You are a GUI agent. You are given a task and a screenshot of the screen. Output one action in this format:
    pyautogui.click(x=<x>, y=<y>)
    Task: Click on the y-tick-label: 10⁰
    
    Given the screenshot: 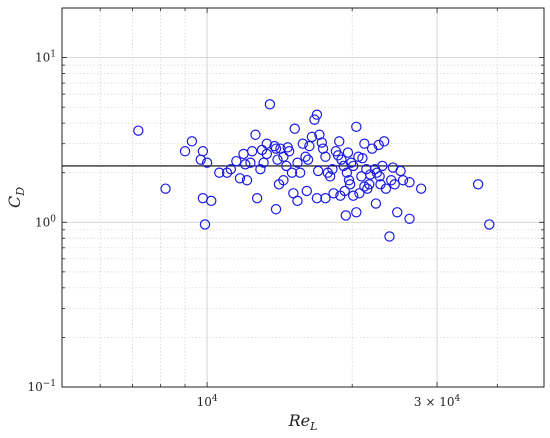 What is the action you would take?
    pyautogui.click(x=45, y=221)
    